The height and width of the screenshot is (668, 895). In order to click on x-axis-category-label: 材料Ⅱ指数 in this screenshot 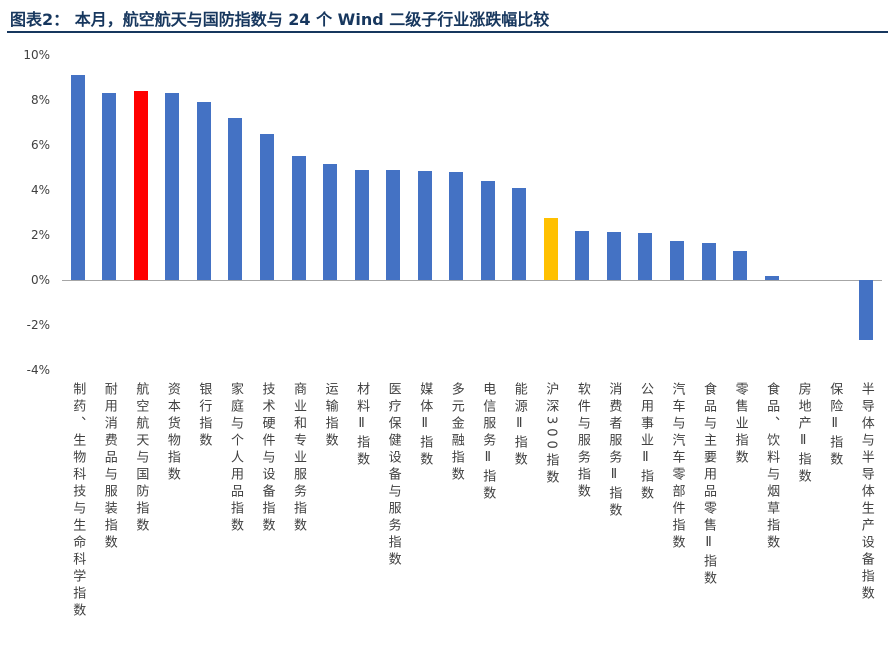, I will do `click(362, 425)`.